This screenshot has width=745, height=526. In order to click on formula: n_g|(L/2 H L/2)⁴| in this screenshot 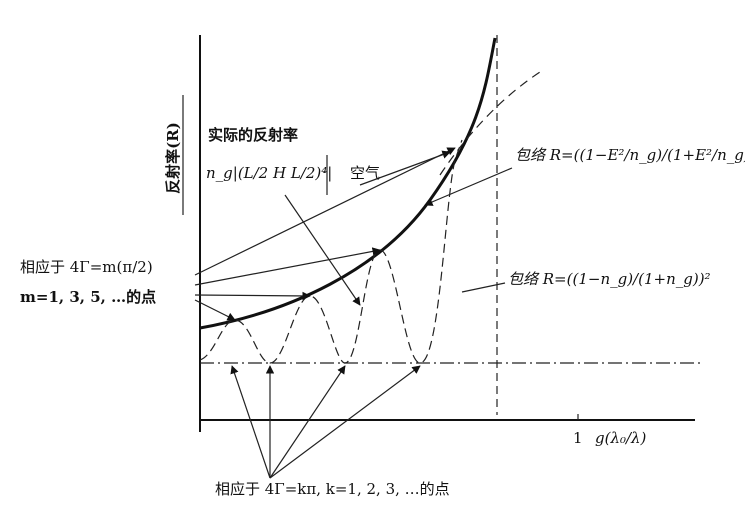, I will do `click(269, 173)`.